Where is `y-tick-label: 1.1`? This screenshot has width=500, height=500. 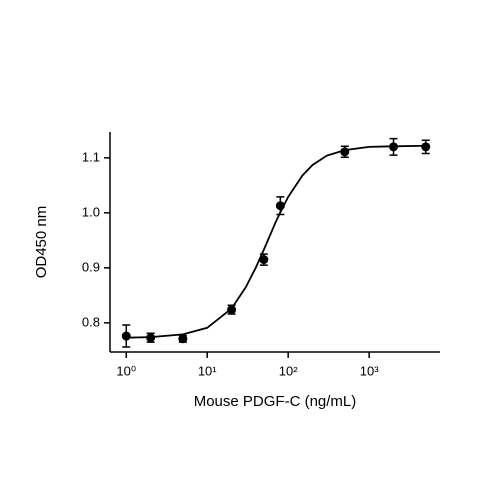 y-tick-label: 1.1 is located at coordinates (91, 156).